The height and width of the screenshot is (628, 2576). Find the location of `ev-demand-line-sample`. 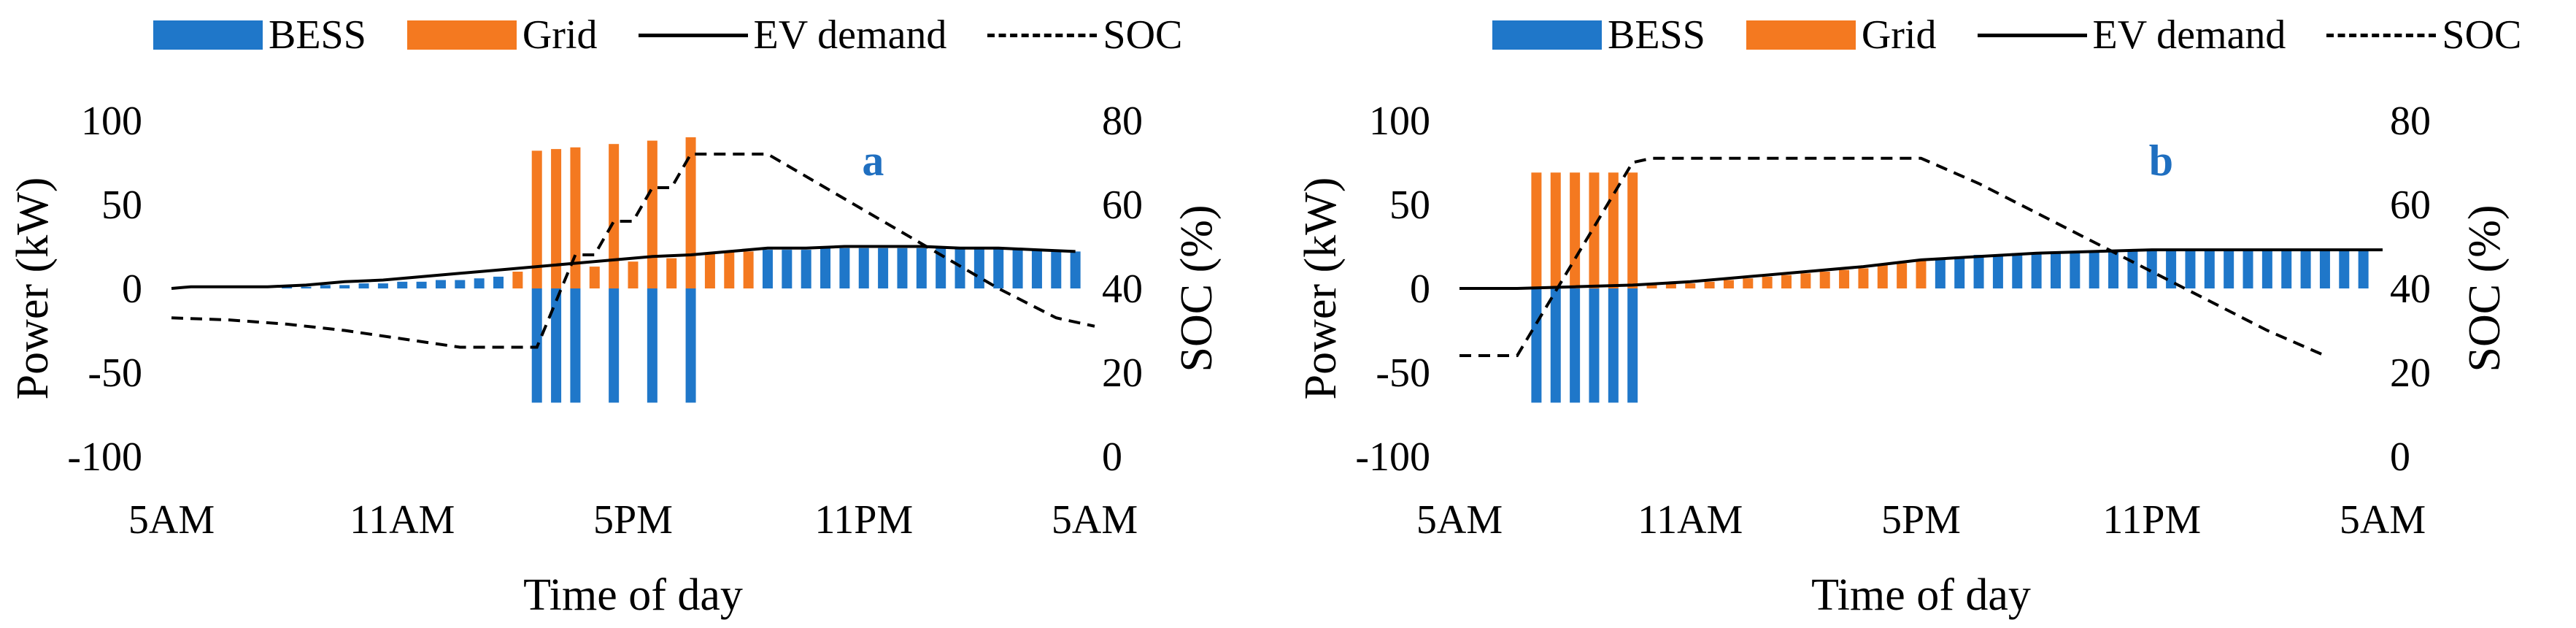

ev-demand-line-sample is located at coordinates (2032, 35).